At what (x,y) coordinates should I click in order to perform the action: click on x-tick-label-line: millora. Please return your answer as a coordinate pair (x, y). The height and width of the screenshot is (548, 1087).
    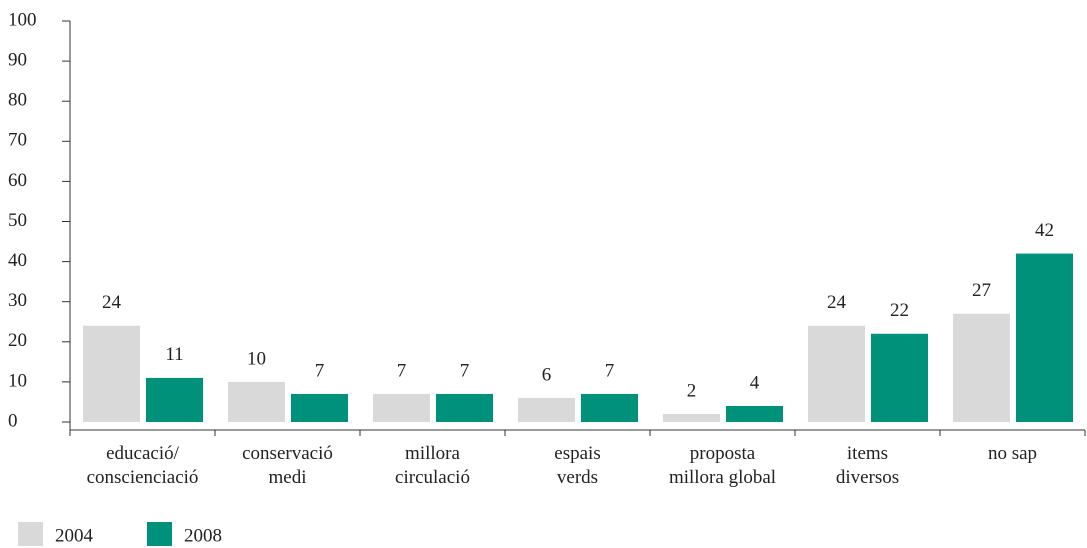
    Looking at the image, I should click on (432, 453).